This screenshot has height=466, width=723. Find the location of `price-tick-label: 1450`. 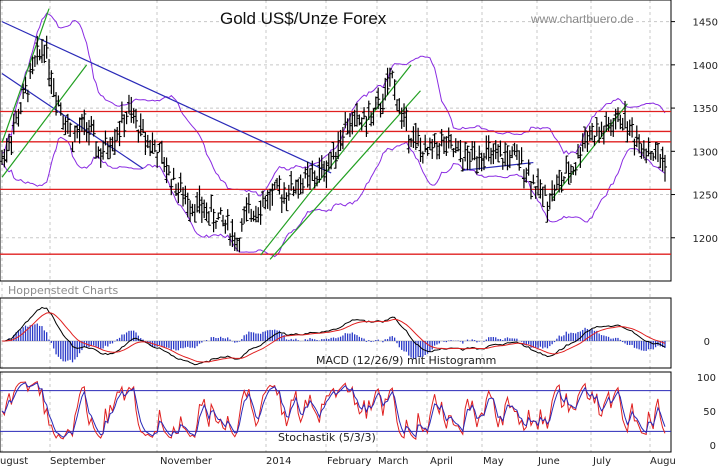

price-tick-label: 1450 is located at coordinates (705, 23).